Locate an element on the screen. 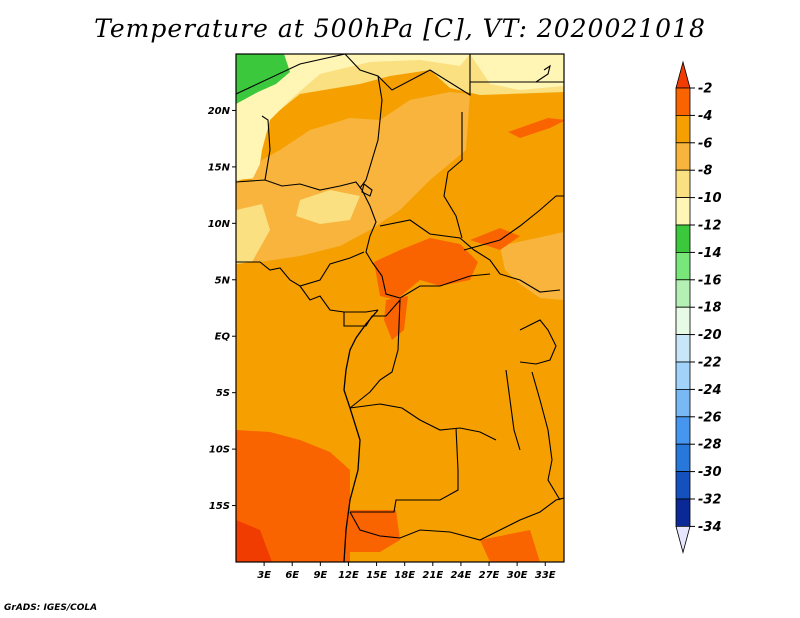 This screenshot has width=800, height=618. colorbar-label: -14 is located at coordinates (710, 253).